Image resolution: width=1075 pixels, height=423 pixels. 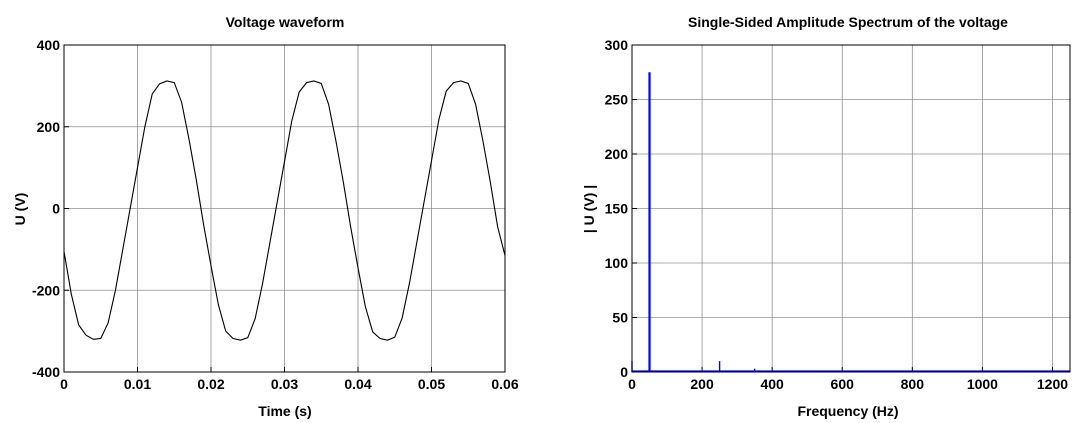 What do you see at coordinates (620, 318) in the screenshot?
I see `y-tick-label: 50` at bounding box center [620, 318].